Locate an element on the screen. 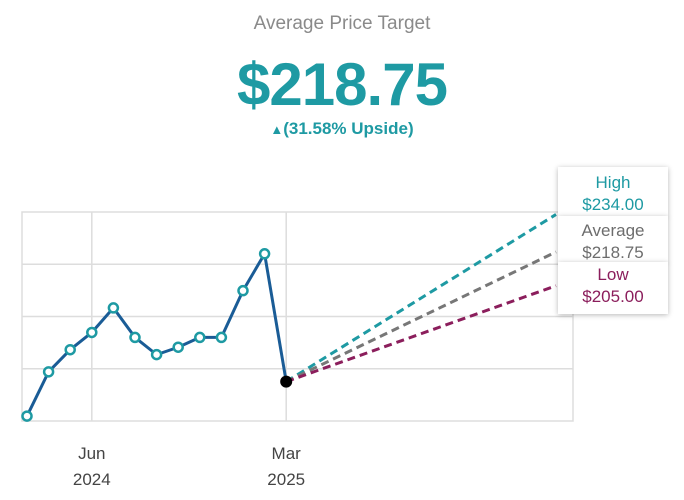 Image resolution: width=684 pixels, height=500 pixels. average-target-label: Average is located at coordinates (613, 230).